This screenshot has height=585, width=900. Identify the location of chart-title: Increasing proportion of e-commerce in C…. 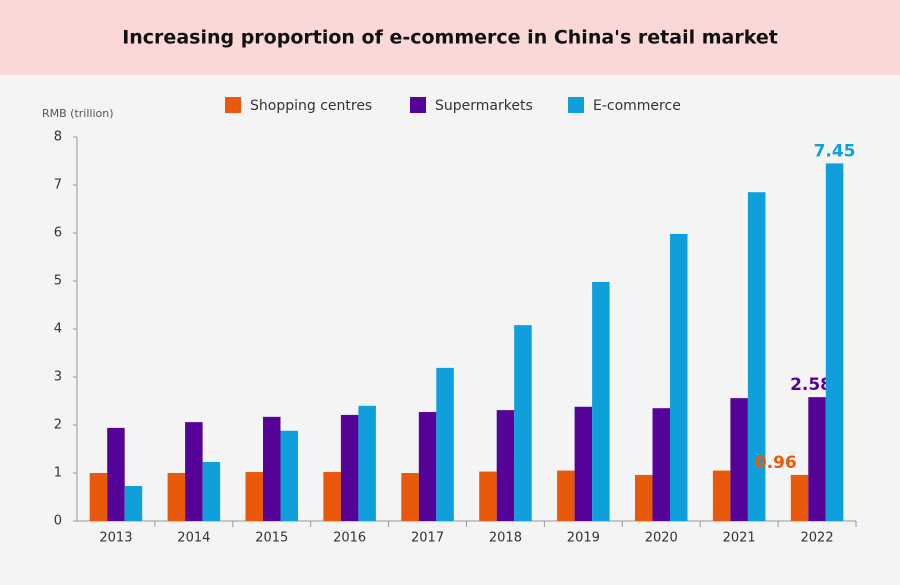
(450, 38).